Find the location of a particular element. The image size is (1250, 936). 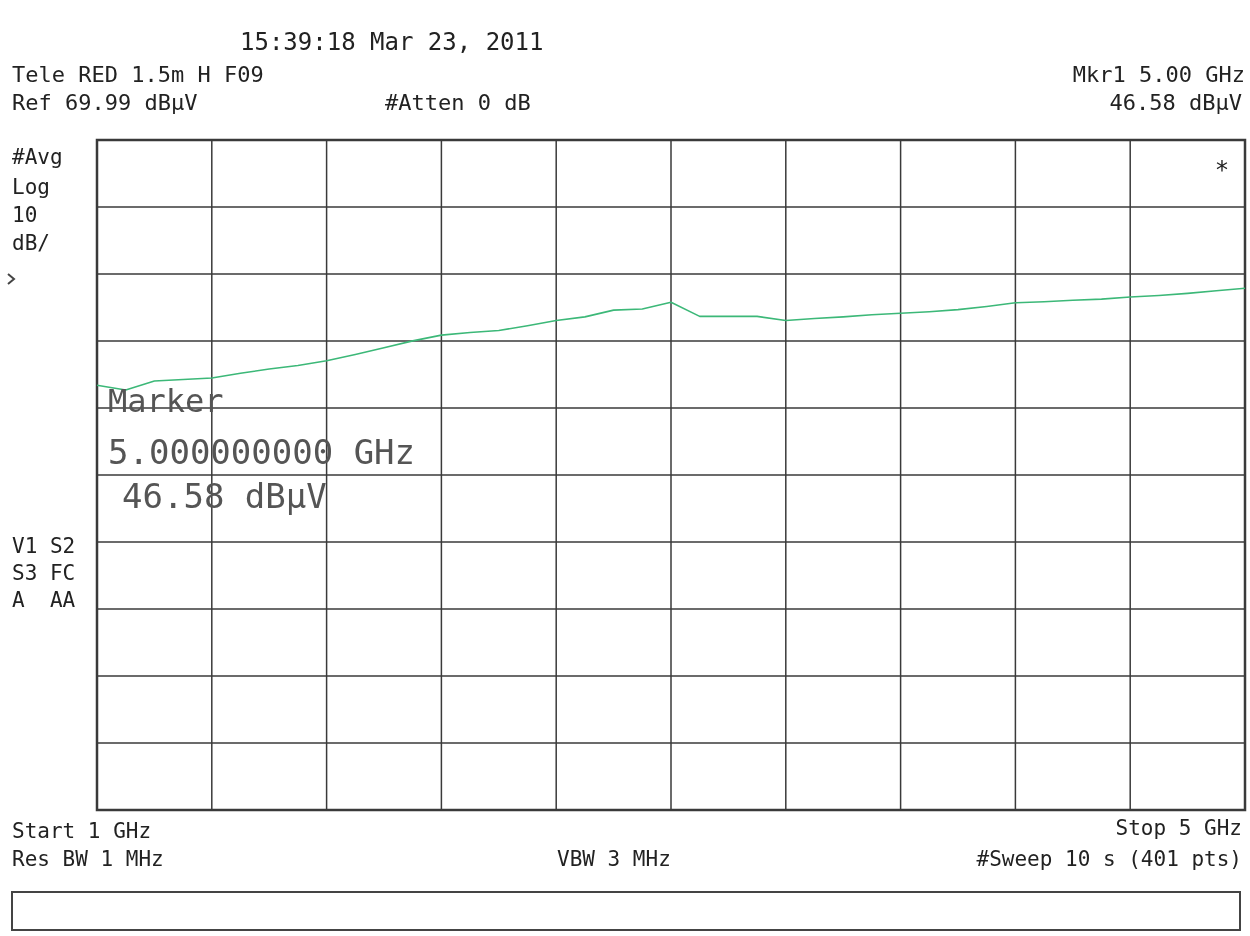

text: V1 S2 is located at coordinates (44, 546).